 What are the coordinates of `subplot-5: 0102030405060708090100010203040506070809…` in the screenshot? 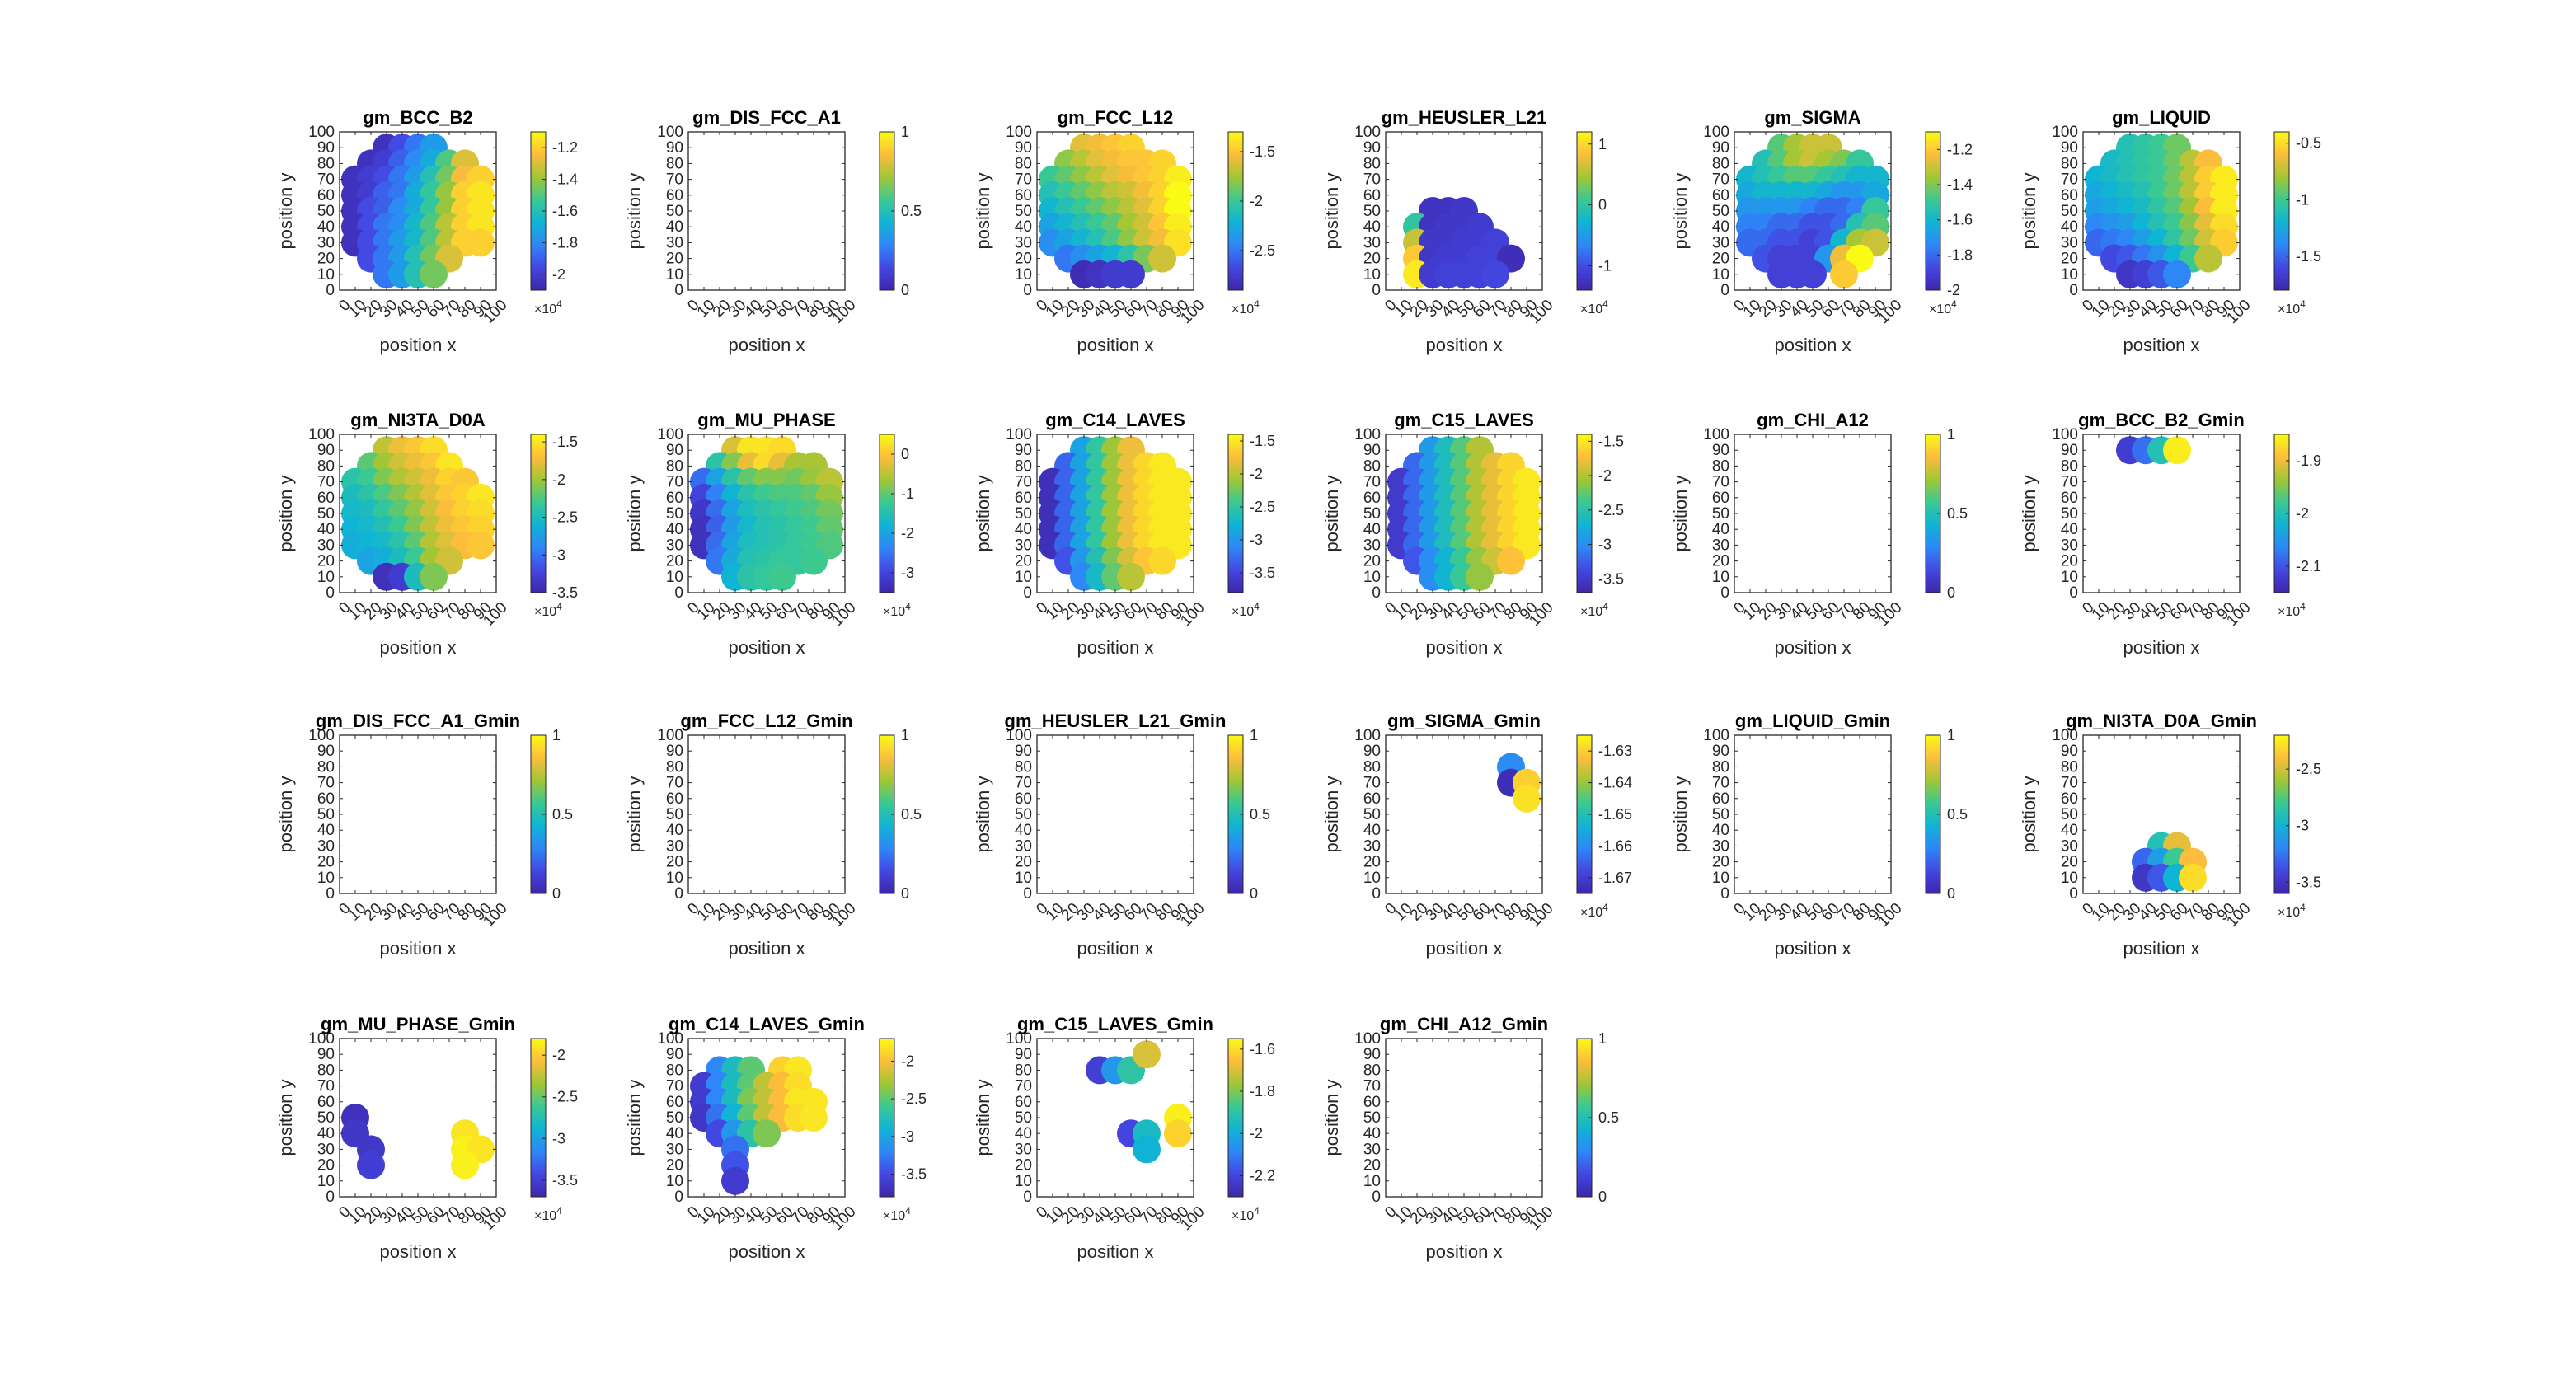 It's located at (2170, 231).